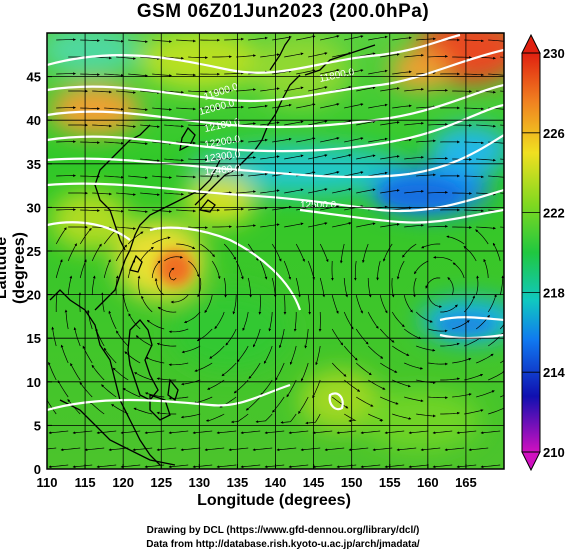  Describe the element at coordinates (238, 482) in the screenshot. I see `x-tick-label: 135` at that location.